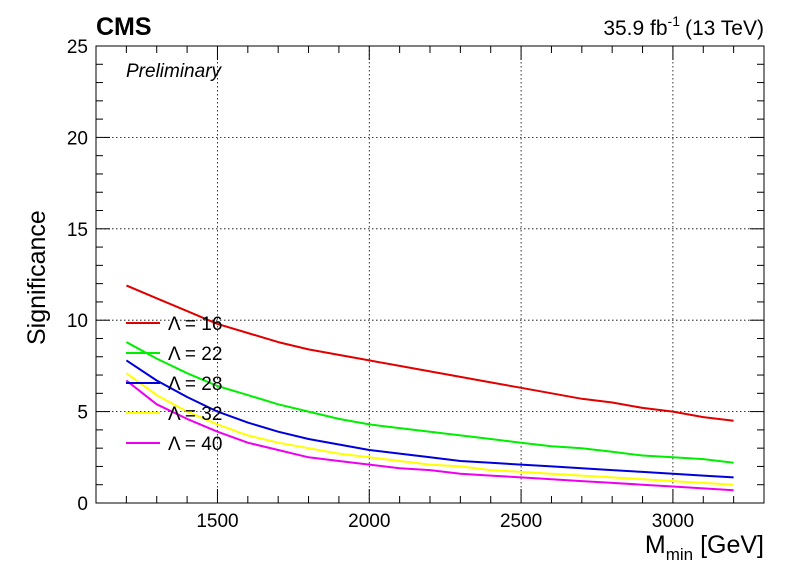  Describe the element at coordinates (724, 28) in the screenshot. I see `lumi-energy: (13 TeV)` at that location.